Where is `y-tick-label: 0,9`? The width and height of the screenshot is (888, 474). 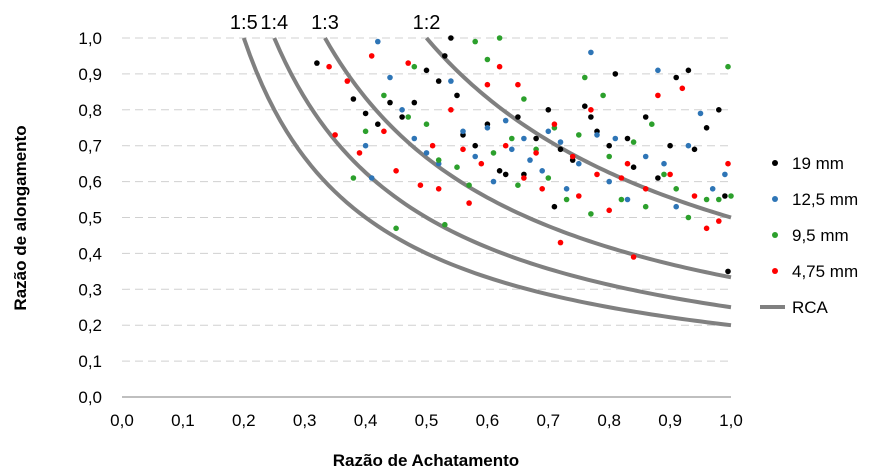
y-tick-label: 0,9 is located at coordinates (90, 74).